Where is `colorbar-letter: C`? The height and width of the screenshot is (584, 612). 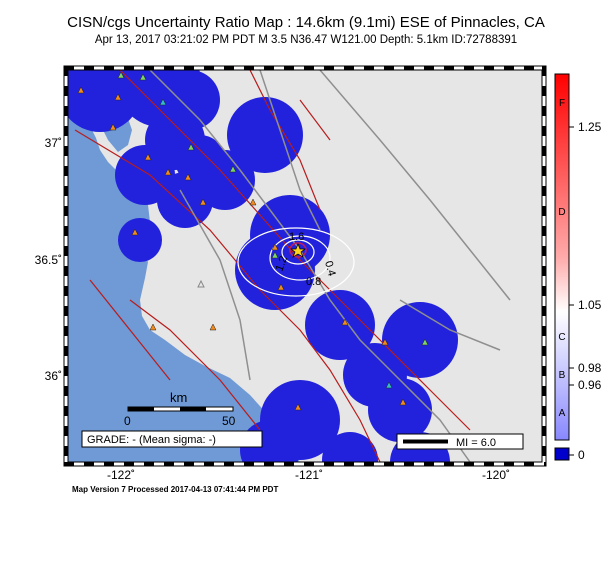 colorbar-letter: C is located at coordinates (562, 337).